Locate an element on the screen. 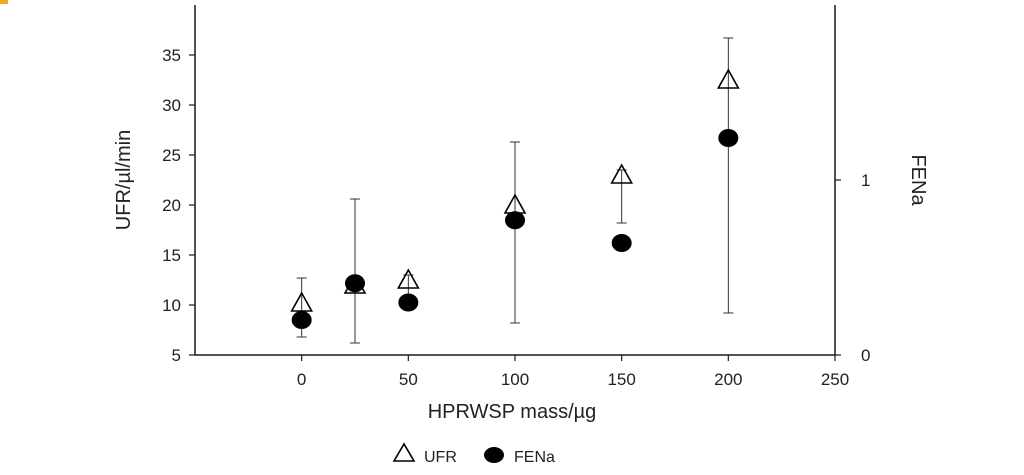 The height and width of the screenshot is (475, 1024). x-tick-label-0: 0 is located at coordinates (301, 379).